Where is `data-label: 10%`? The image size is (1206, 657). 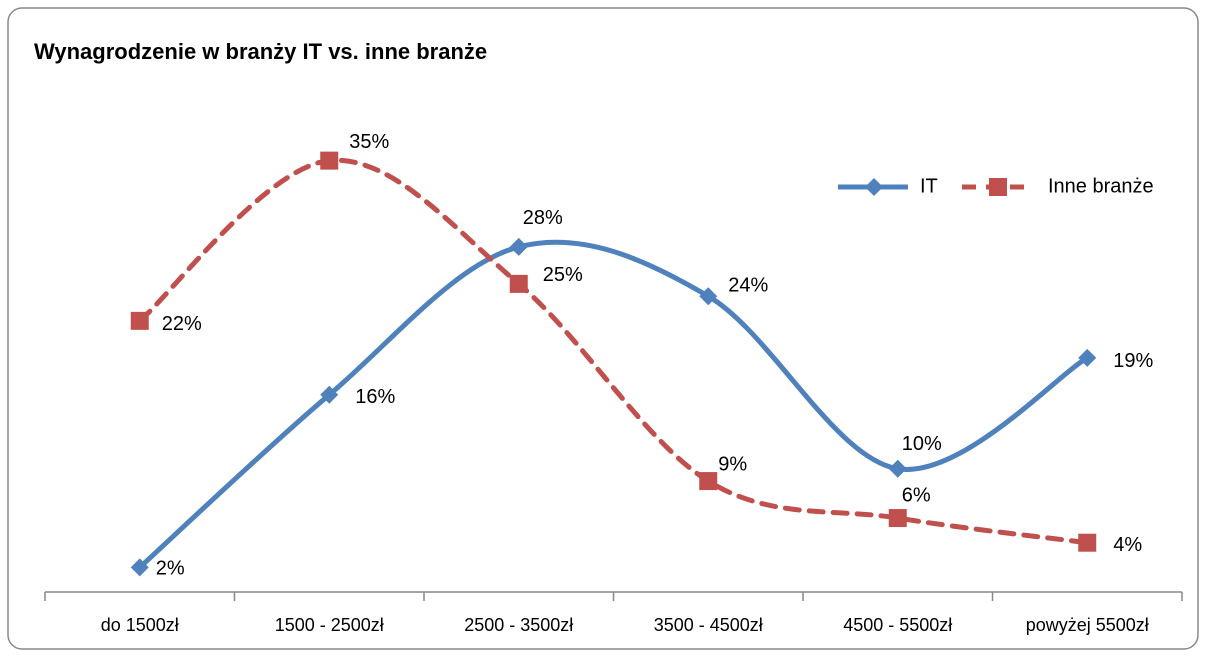
data-label: 10% is located at coordinates (922, 444).